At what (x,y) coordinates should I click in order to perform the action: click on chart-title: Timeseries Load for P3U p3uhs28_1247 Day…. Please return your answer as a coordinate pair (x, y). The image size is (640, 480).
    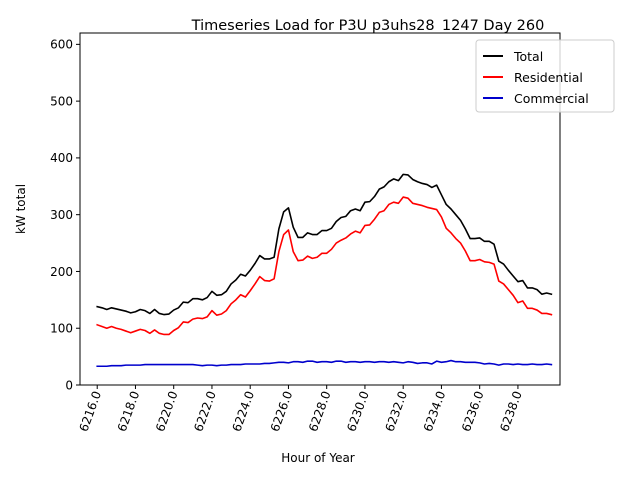
    Looking at the image, I should click on (368, 26).